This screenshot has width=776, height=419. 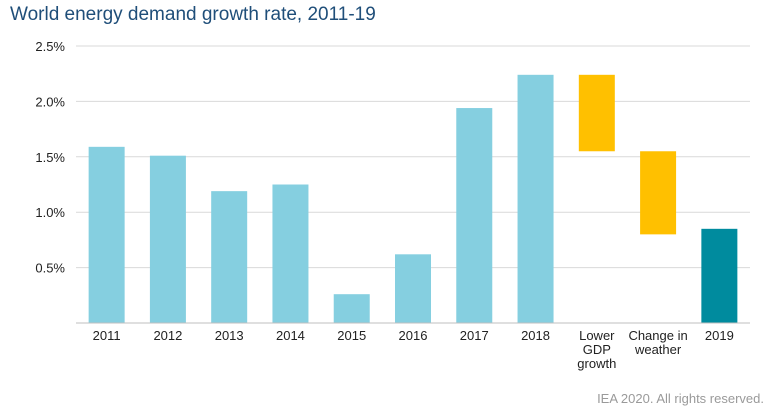 What do you see at coordinates (107, 335) in the screenshot?
I see `x-tick-label: 2011` at bounding box center [107, 335].